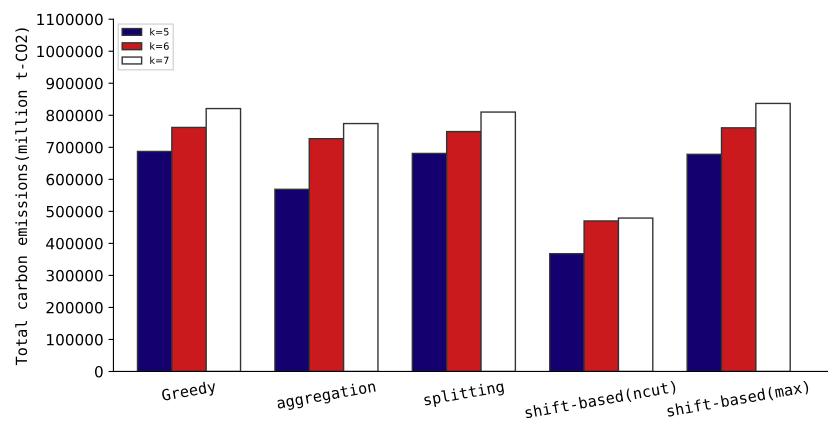 The height and width of the screenshot is (427, 828). I want to click on y-tick-label: 300000, so click(74, 276).